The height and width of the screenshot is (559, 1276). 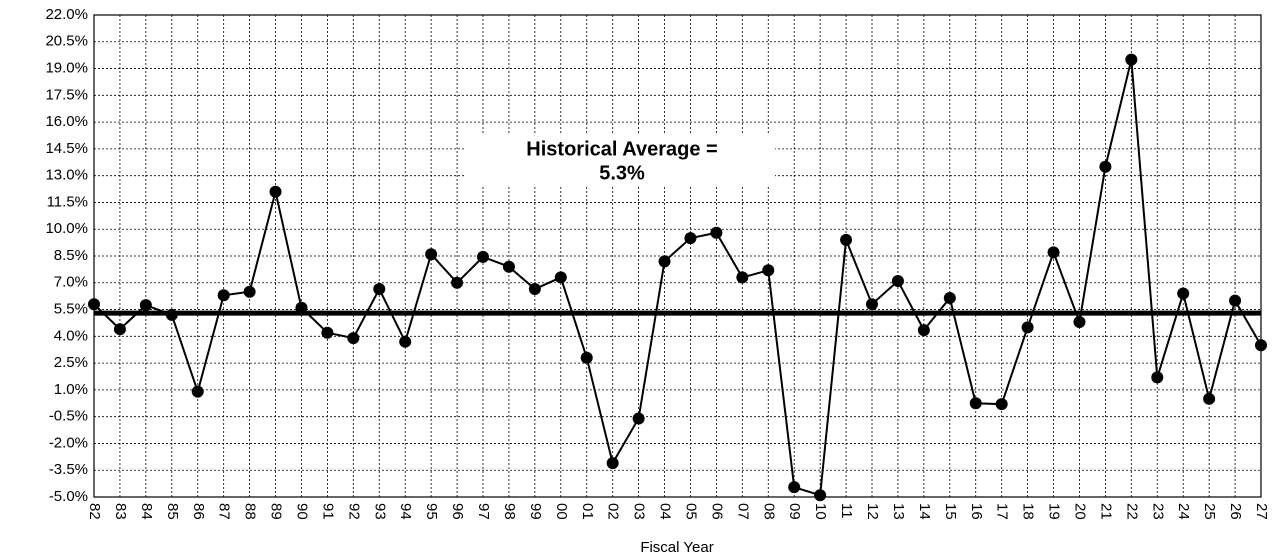 I want to click on annotation-value: 5.3%, so click(x=622, y=173).